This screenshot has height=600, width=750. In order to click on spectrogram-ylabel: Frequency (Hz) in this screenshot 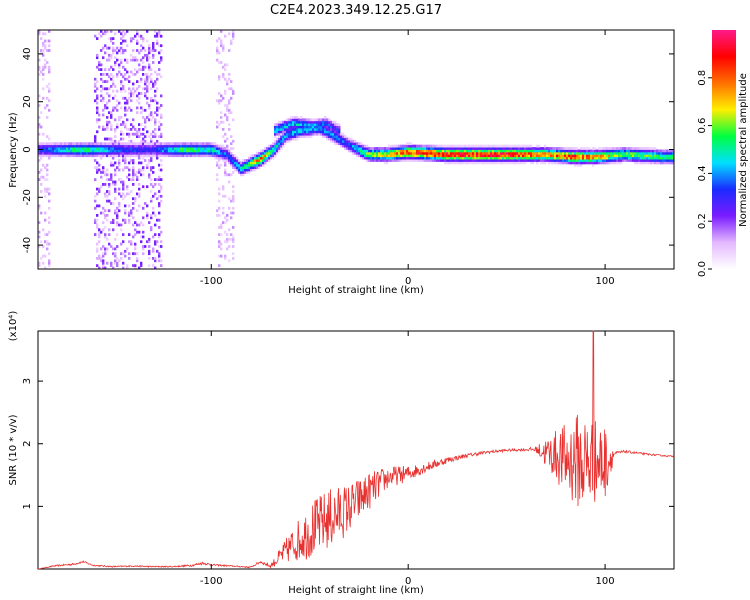, I will do `click(13, 150)`.